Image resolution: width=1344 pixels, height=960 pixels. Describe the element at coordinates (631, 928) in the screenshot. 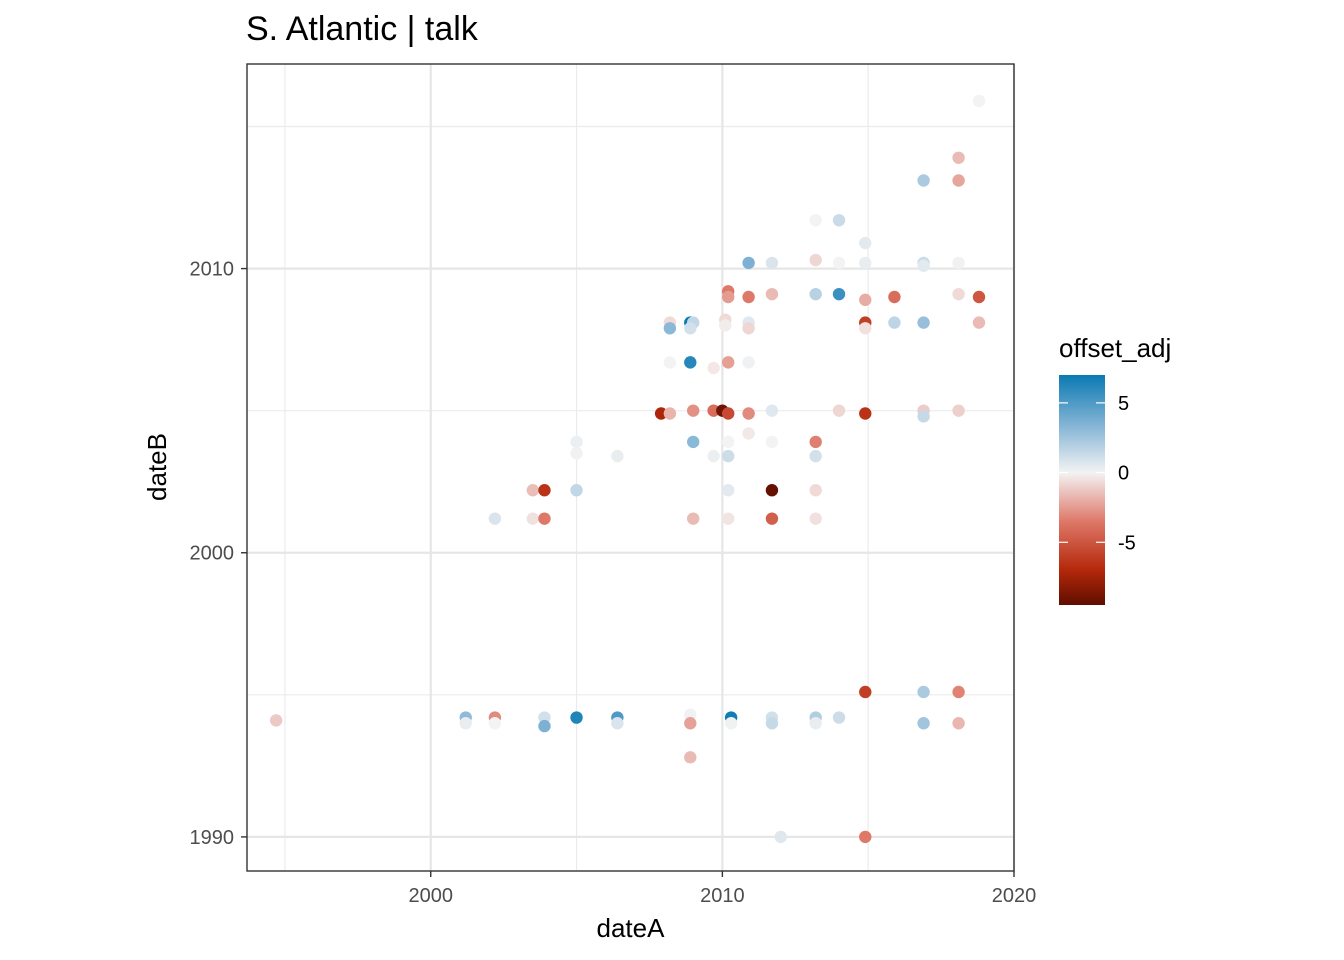

I see `x-axis-title: dateA` at that location.